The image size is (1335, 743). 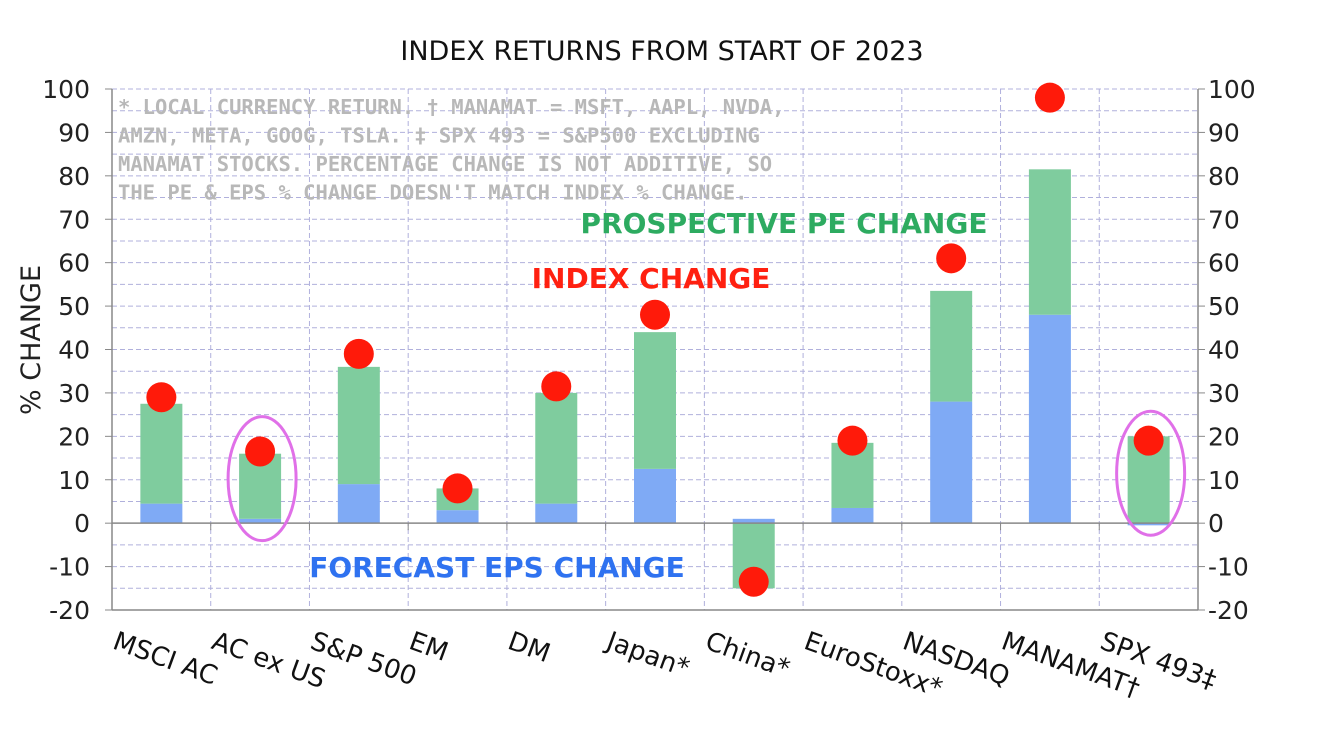 What do you see at coordinates (1224, 393) in the screenshot?
I see `y-tick-label-right: 30` at bounding box center [1224, 393].